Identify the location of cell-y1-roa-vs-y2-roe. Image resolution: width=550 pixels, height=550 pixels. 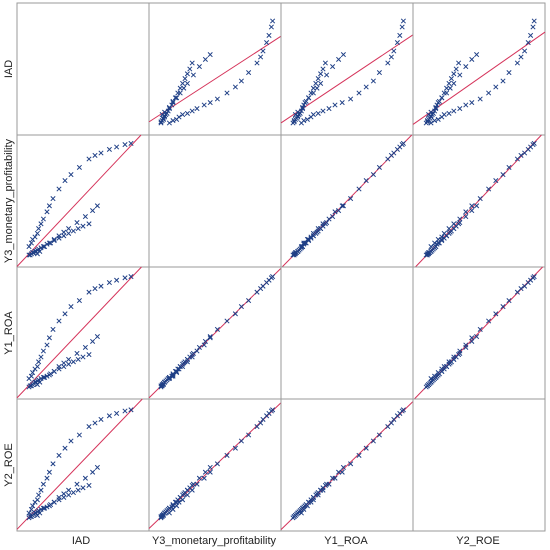
(479, 333).